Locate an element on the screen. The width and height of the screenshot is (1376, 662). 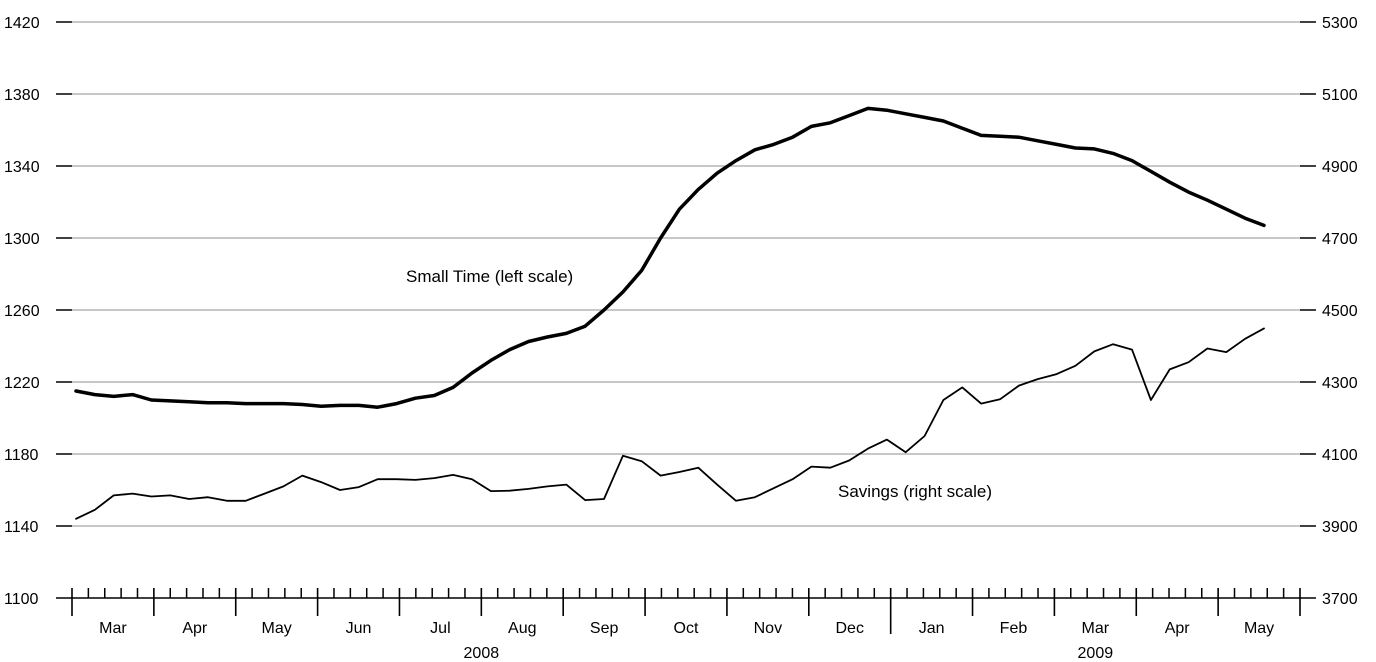
month-label: Feb is located at coordinates (1014, 628).